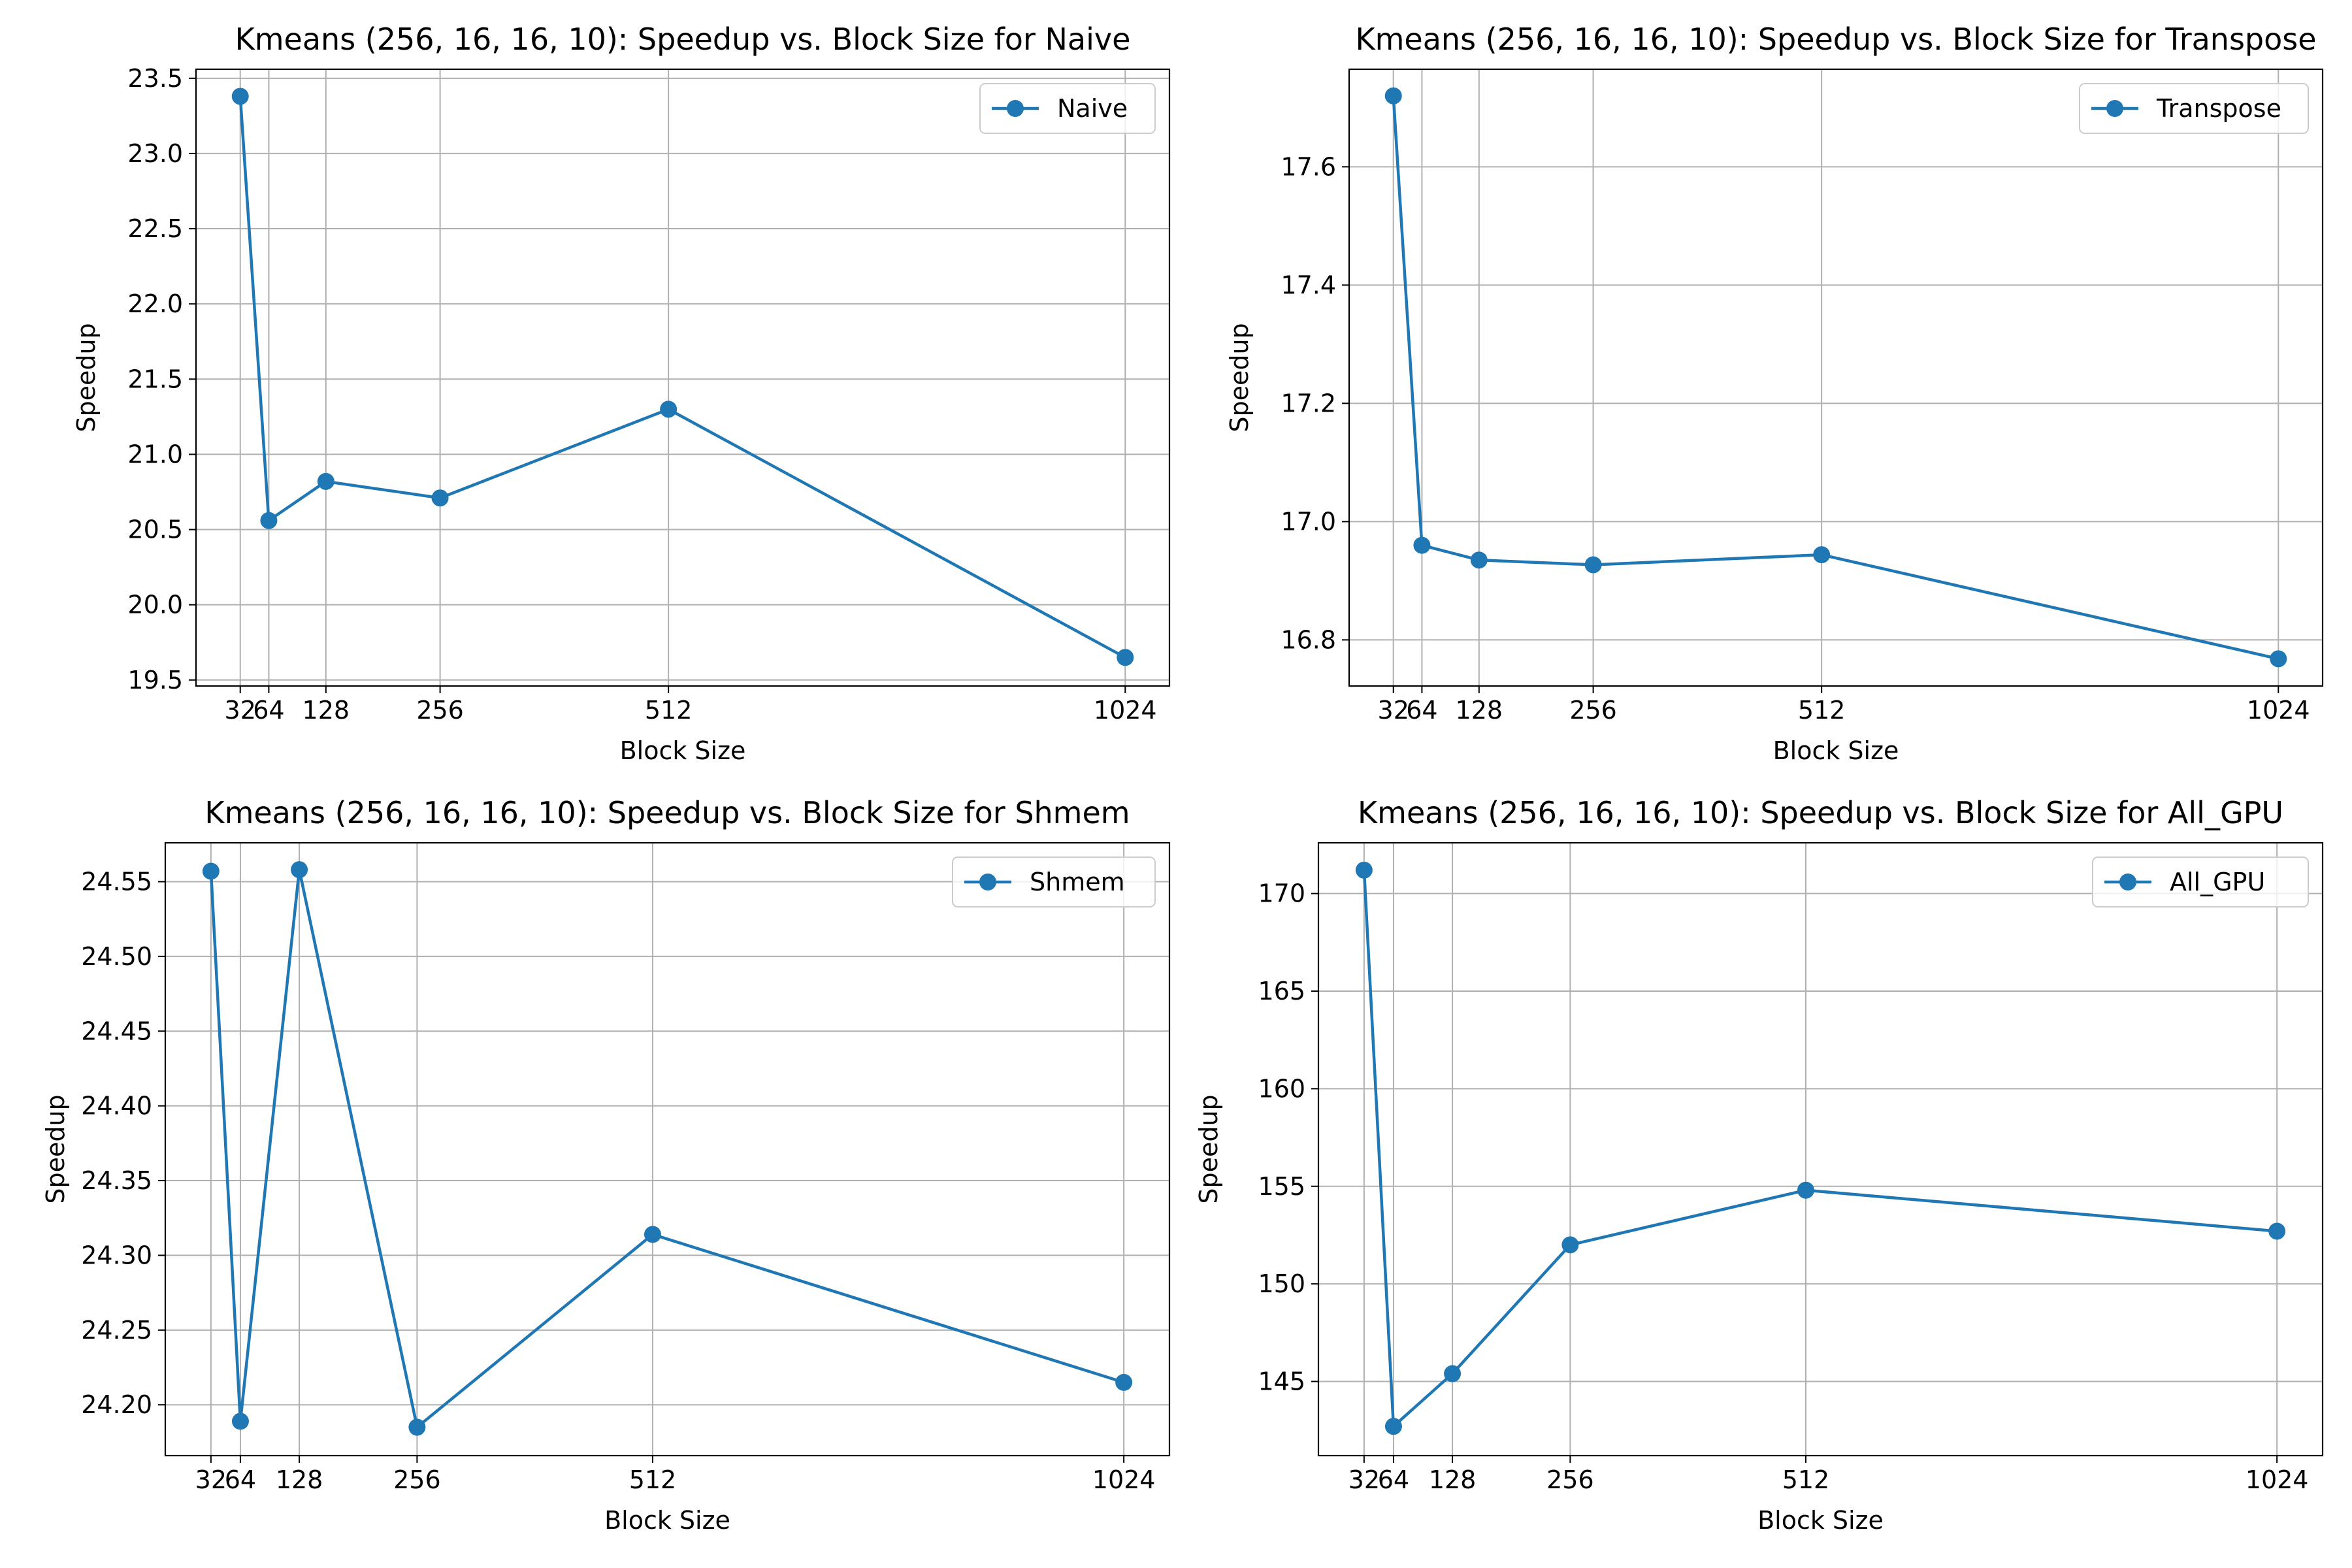  What do you see at coordinates (155, 529) in the screenshot?
I see `y-tick-label: 20.5` at bounding box center [155, 529].